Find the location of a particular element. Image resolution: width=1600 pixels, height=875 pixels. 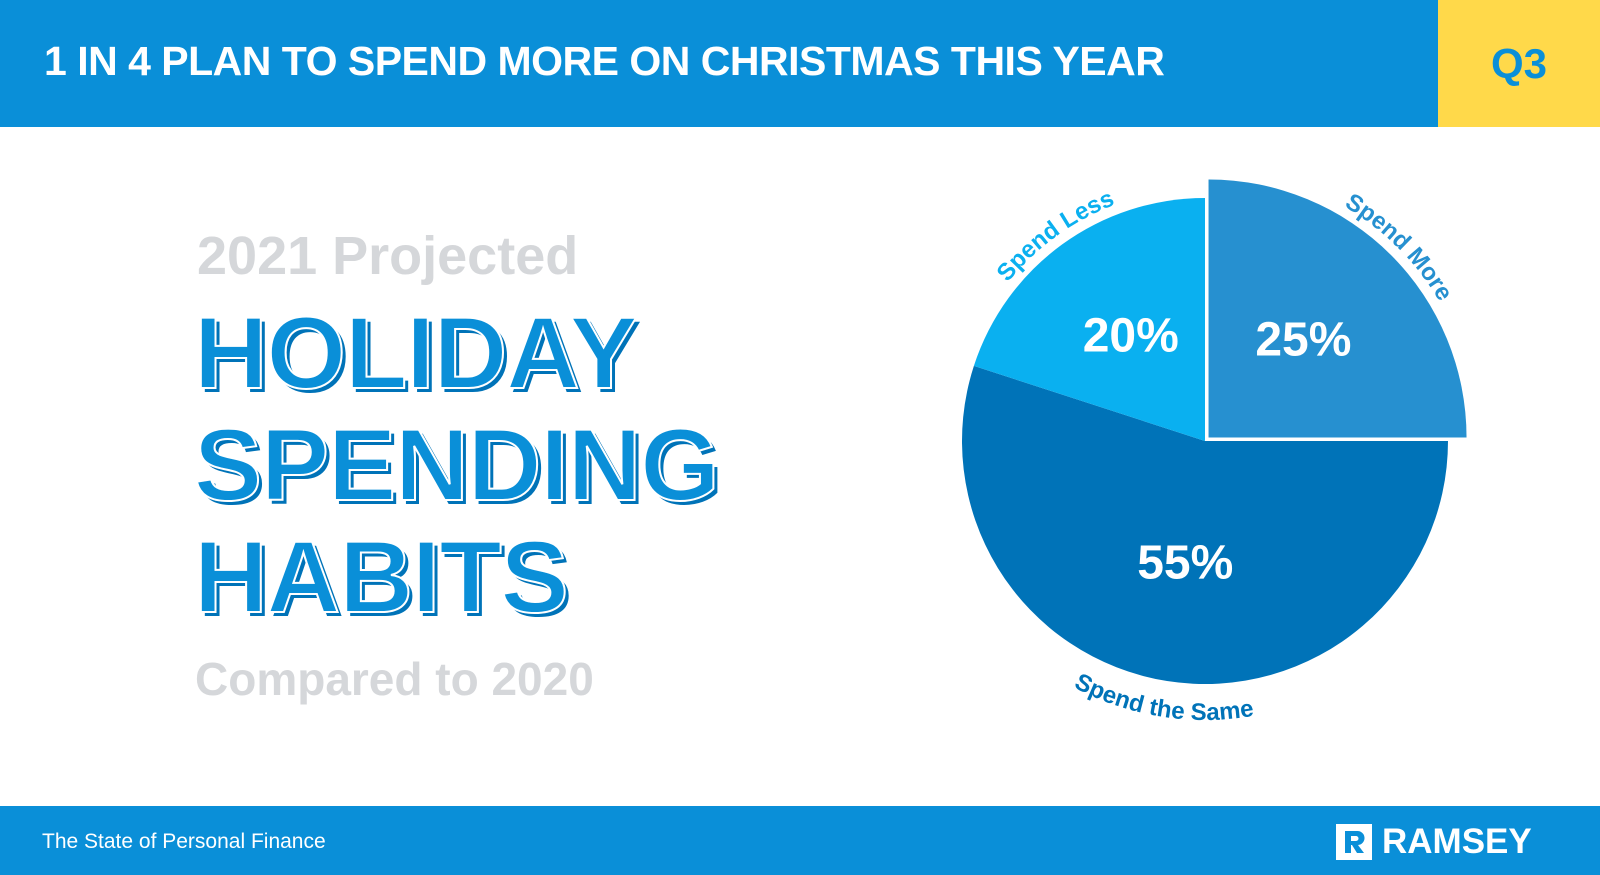

value-label: 20% is located at coordinates (1131, 335).